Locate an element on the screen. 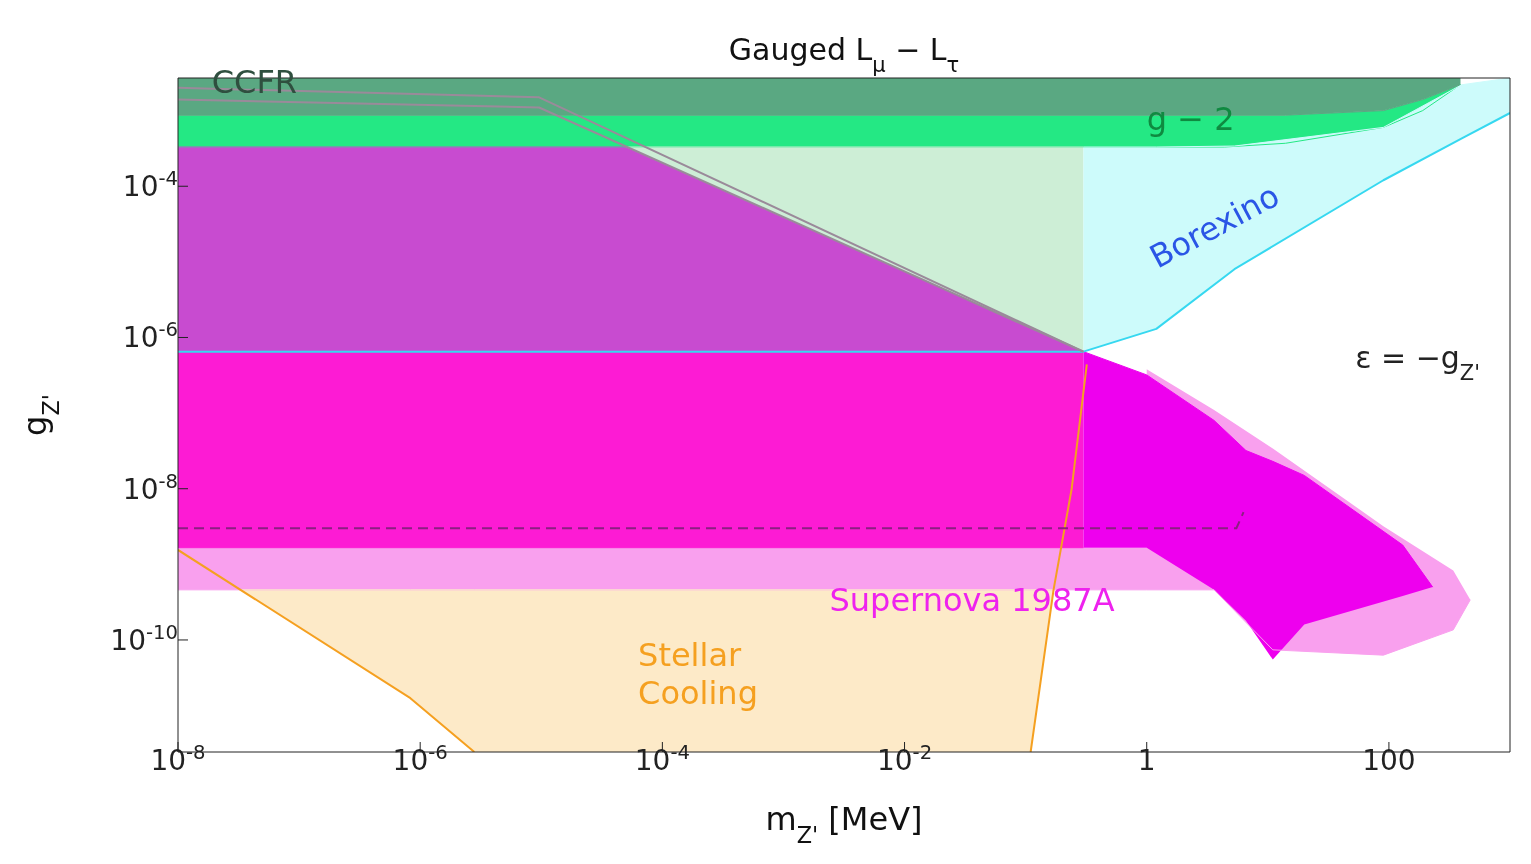 The height and width of the screenshot is (864, 1531). x-tick-label: 10$^{-6}$ is located at coordinates (420, 758).